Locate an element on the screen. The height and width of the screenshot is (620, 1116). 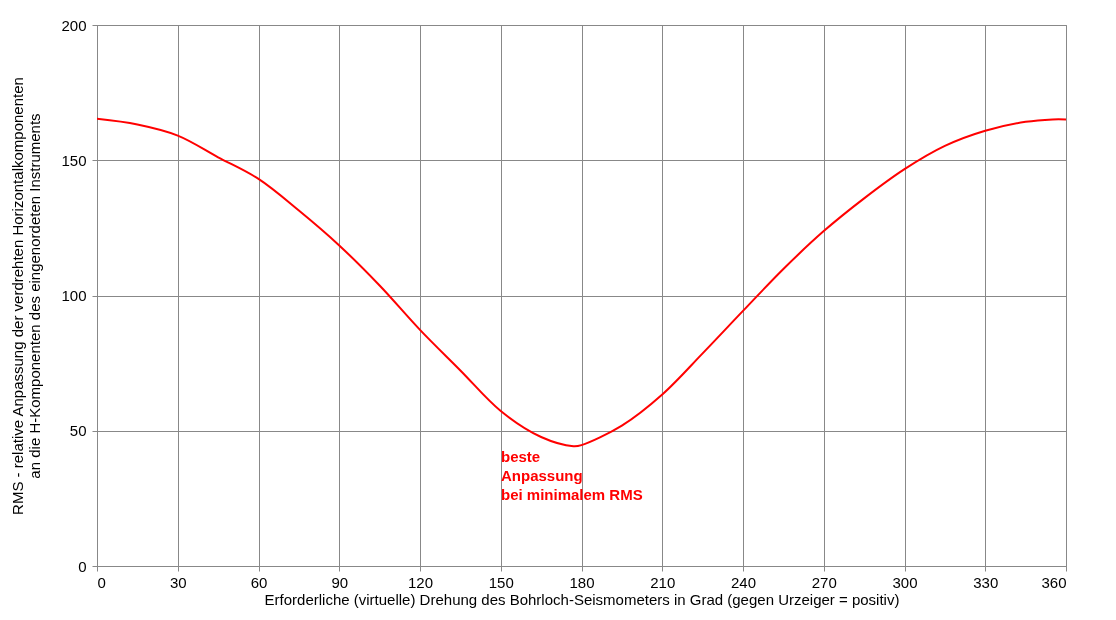
x-tick-label: 330 is located at coordinates (986, 582).